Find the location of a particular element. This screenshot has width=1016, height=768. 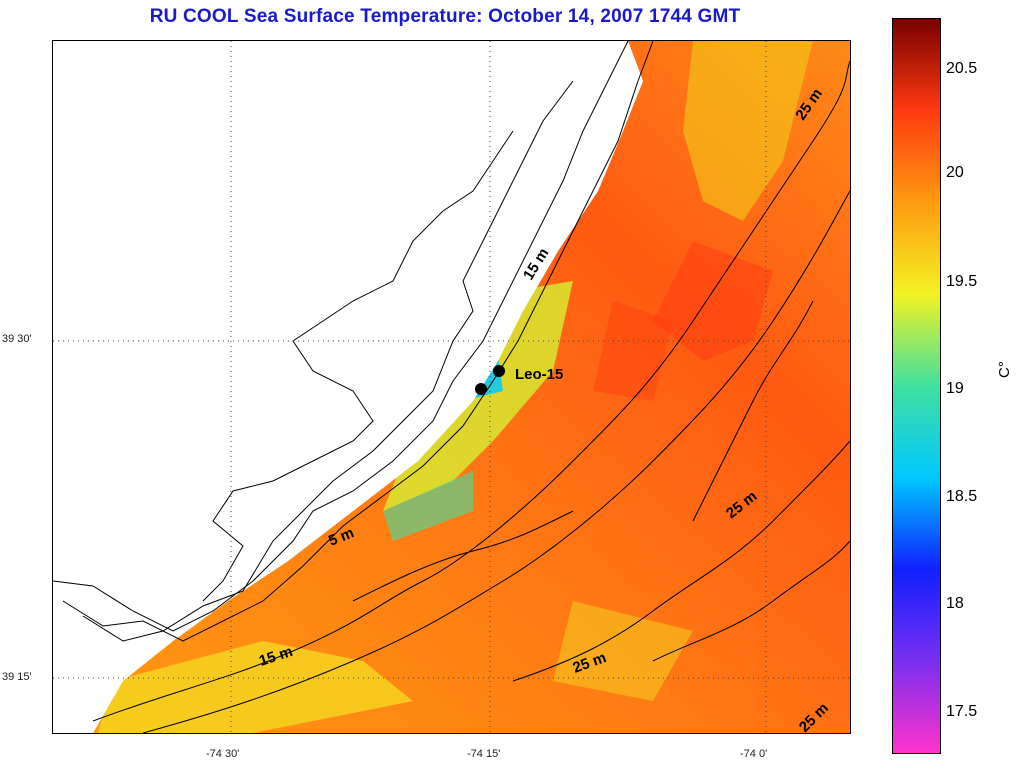

leo15-label: Leo-15 is located at coordinates (539, 374).